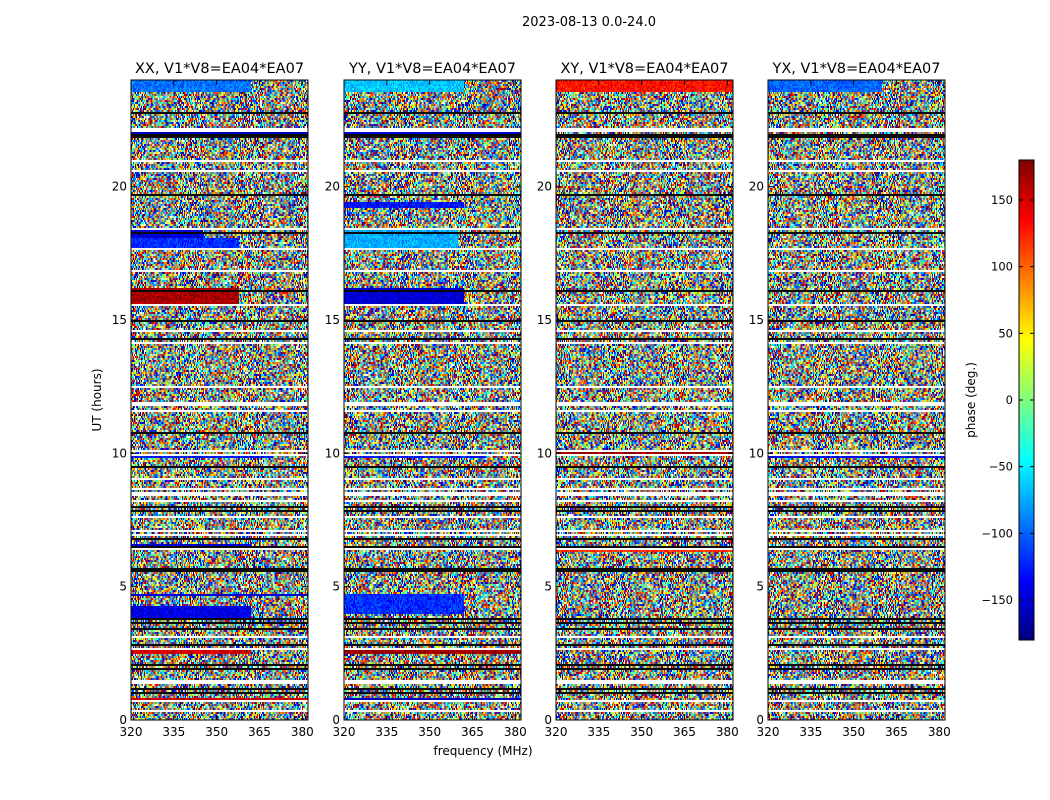 The height and width of the screenshot is (800, 1050). Describe the element at coordinates (997, 533) in the screenshot. I see `colorbar-tick-label: −100` at that location.